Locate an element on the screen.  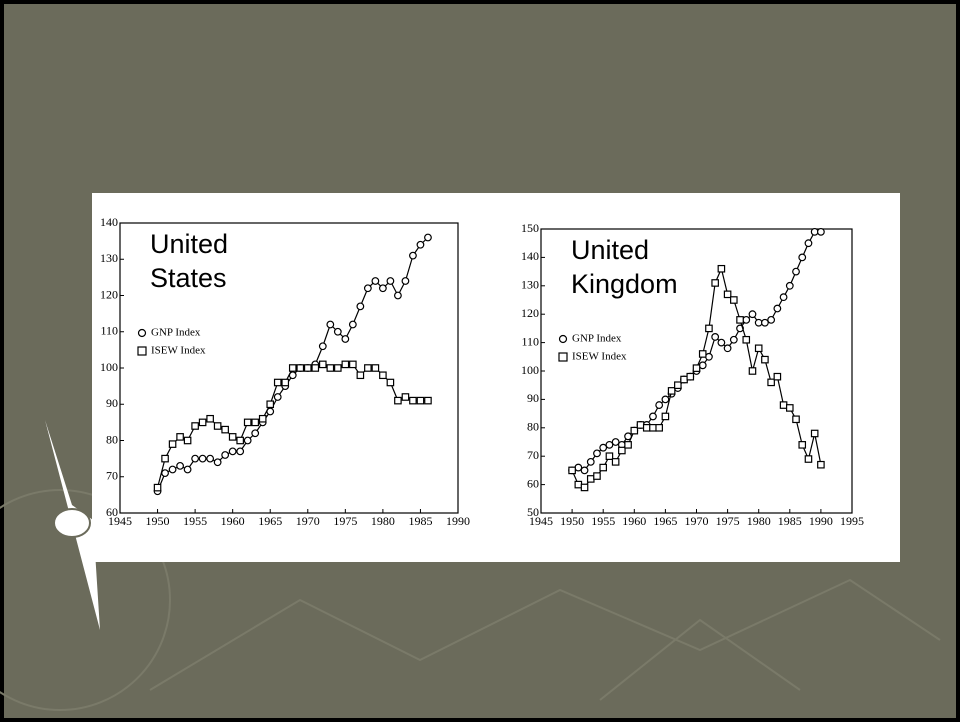
y-tick-label: 80 is located at coordinates (112, 439).